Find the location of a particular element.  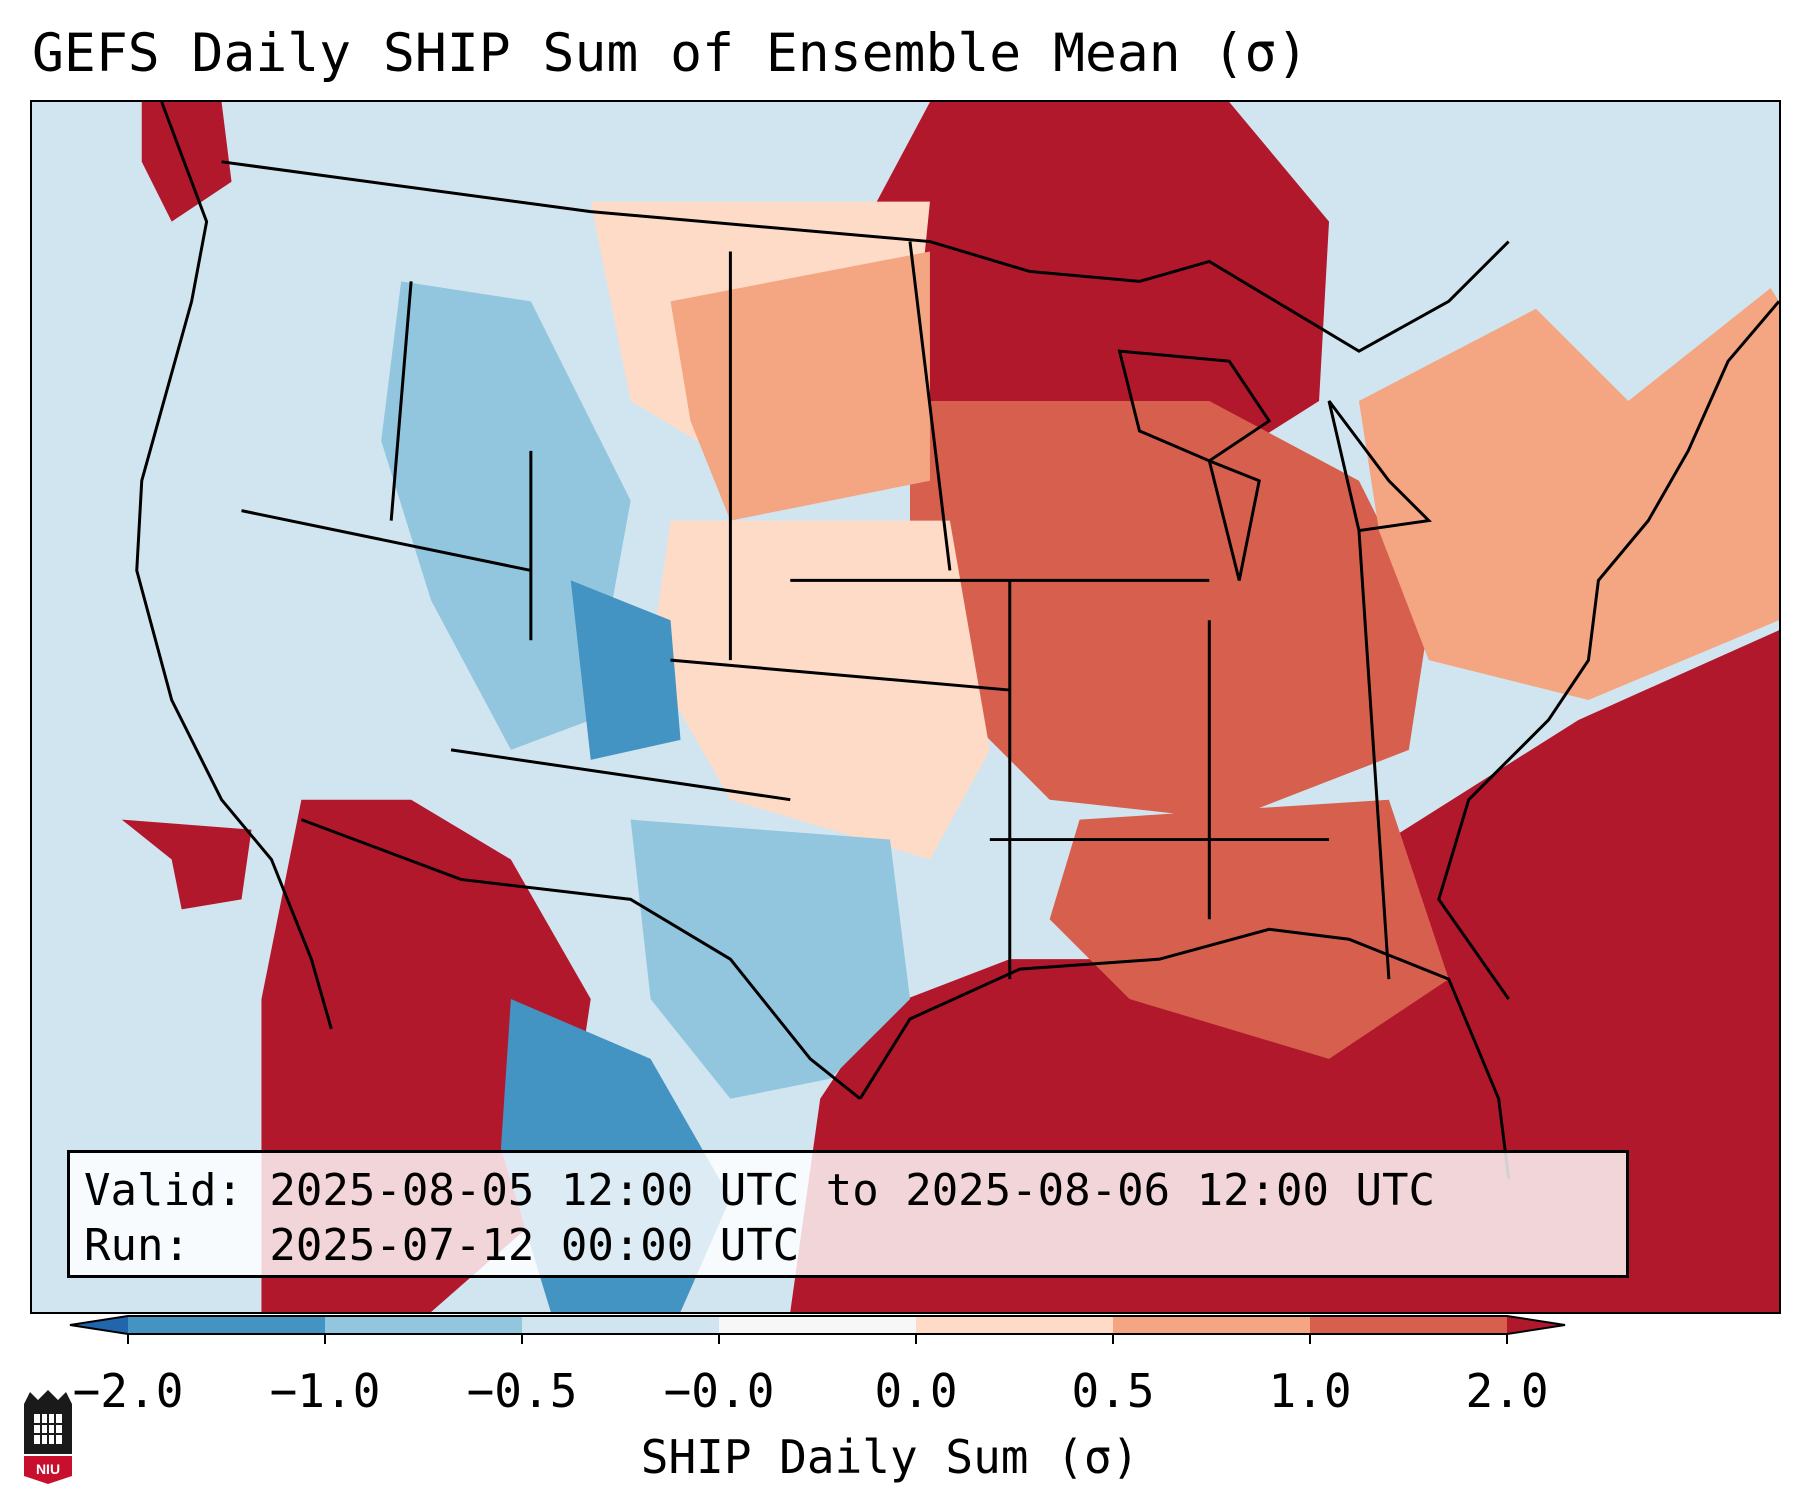

anomaly-midwest is located at coordinates (1169, 610).